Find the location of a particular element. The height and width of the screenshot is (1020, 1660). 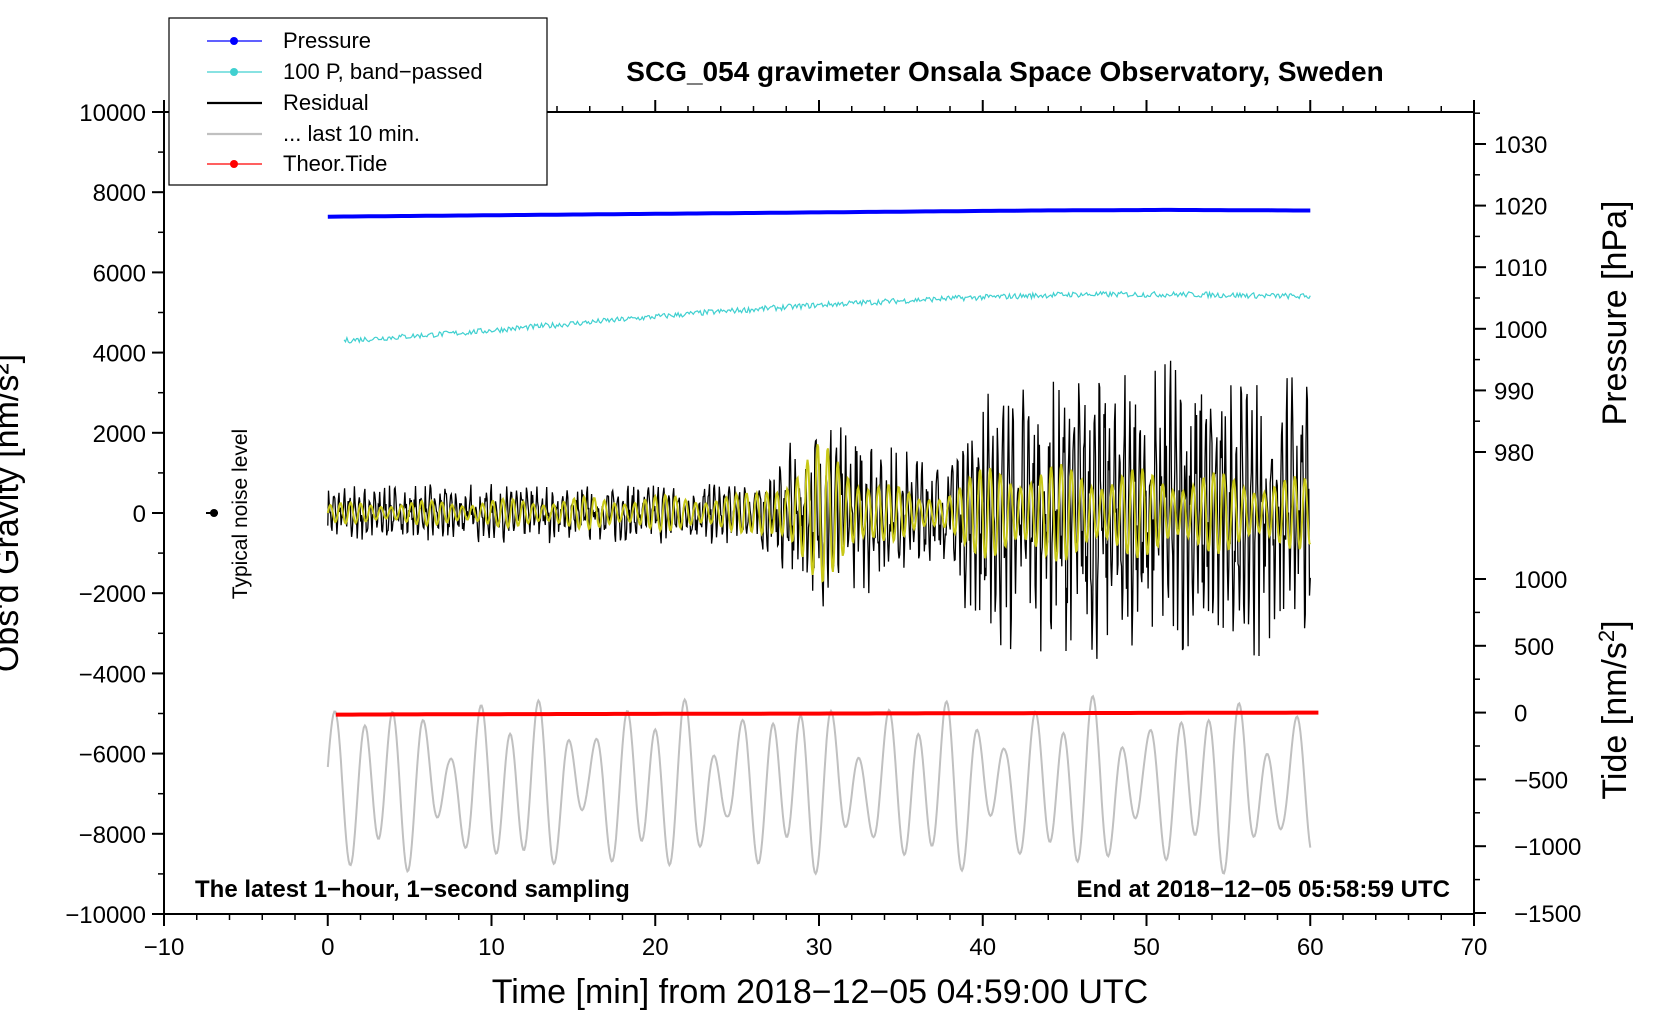

y-tick-label-tide: −1500 is located at coordinates (1547, 914).